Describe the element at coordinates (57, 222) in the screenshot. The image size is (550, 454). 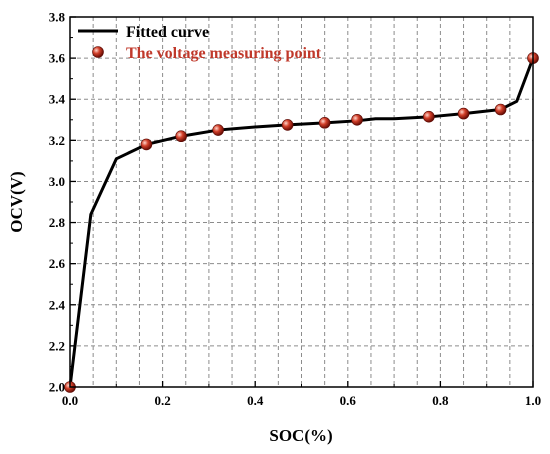
I see `y-tick-label: 2.8` at that location.